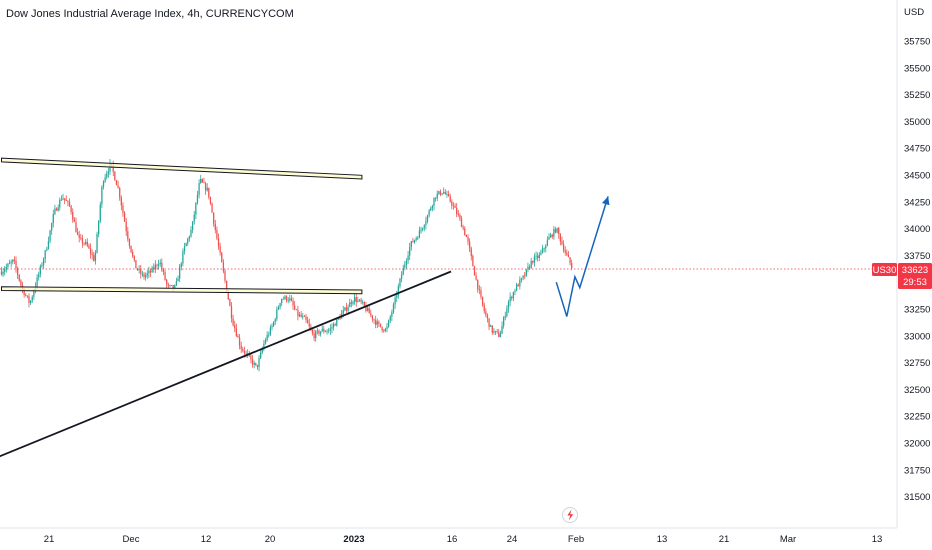 The image size is (932, 550). I want to click on projection-arrowhead, so click(606, 201).